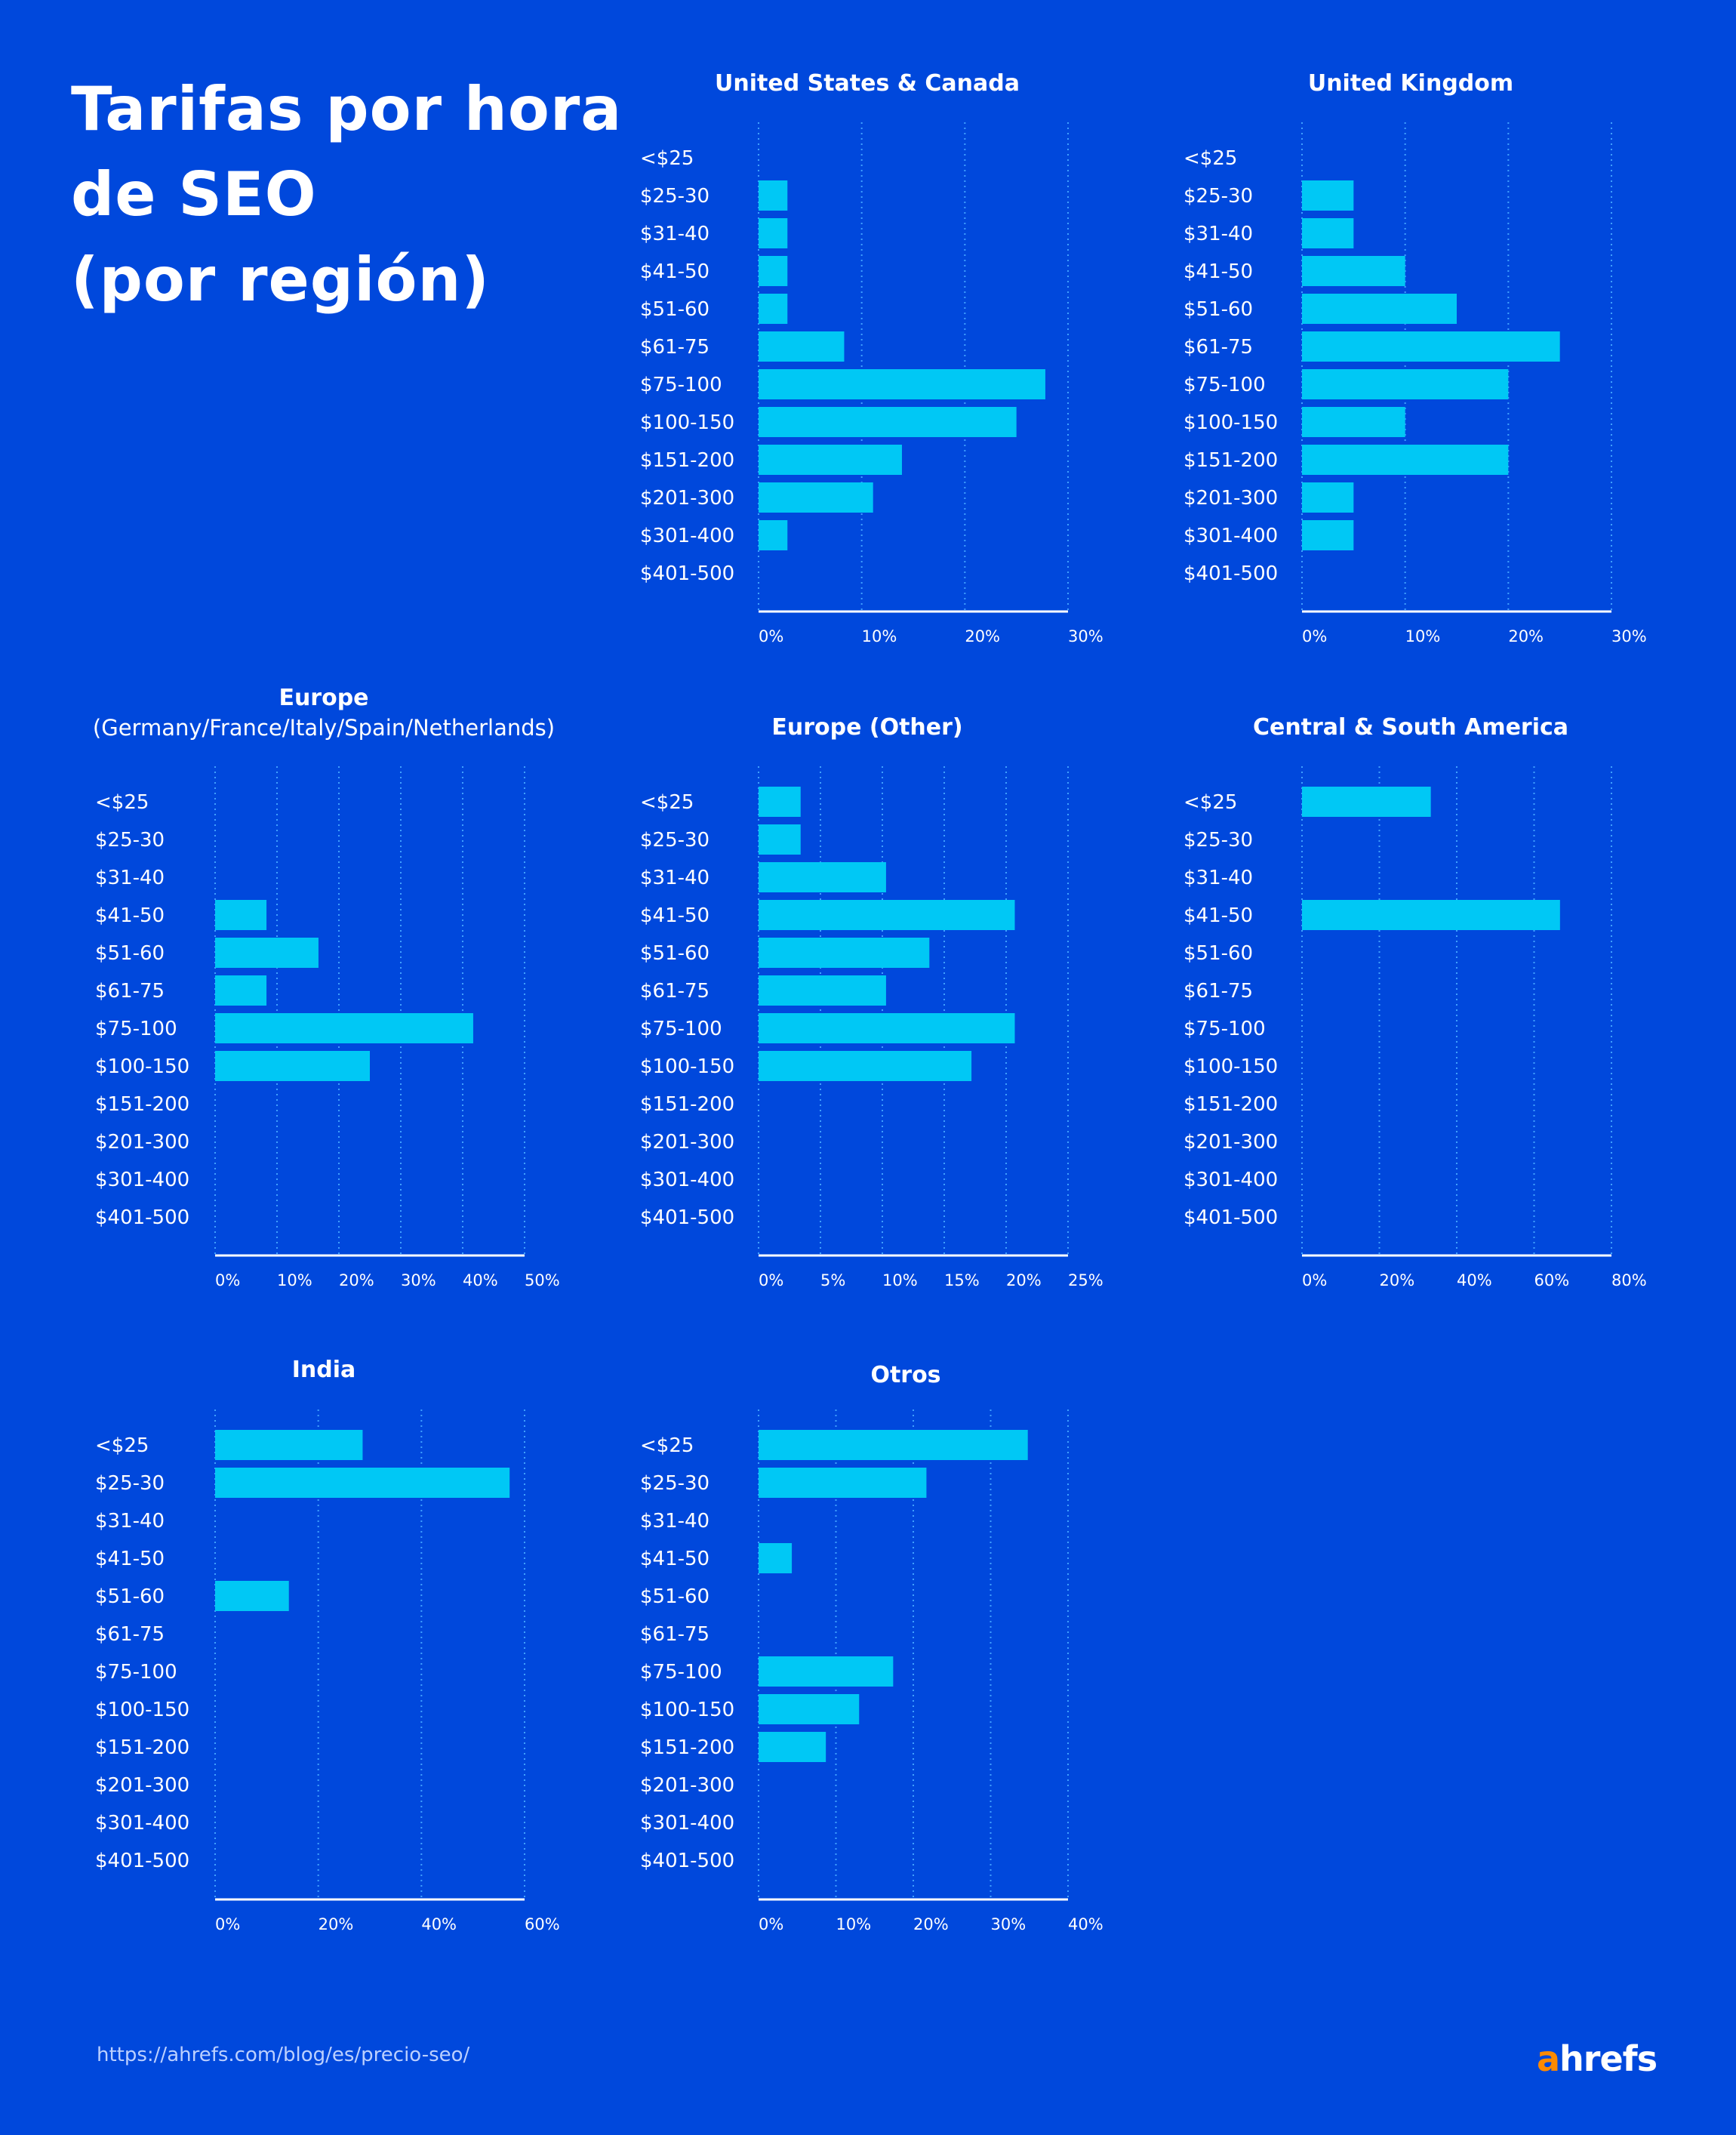 The image size is (1736, 2135). What do you see at coordinates (866, 727) in the screenshot?
I see `chart-title: Europe (Other)` at bounding box center [866, 727].